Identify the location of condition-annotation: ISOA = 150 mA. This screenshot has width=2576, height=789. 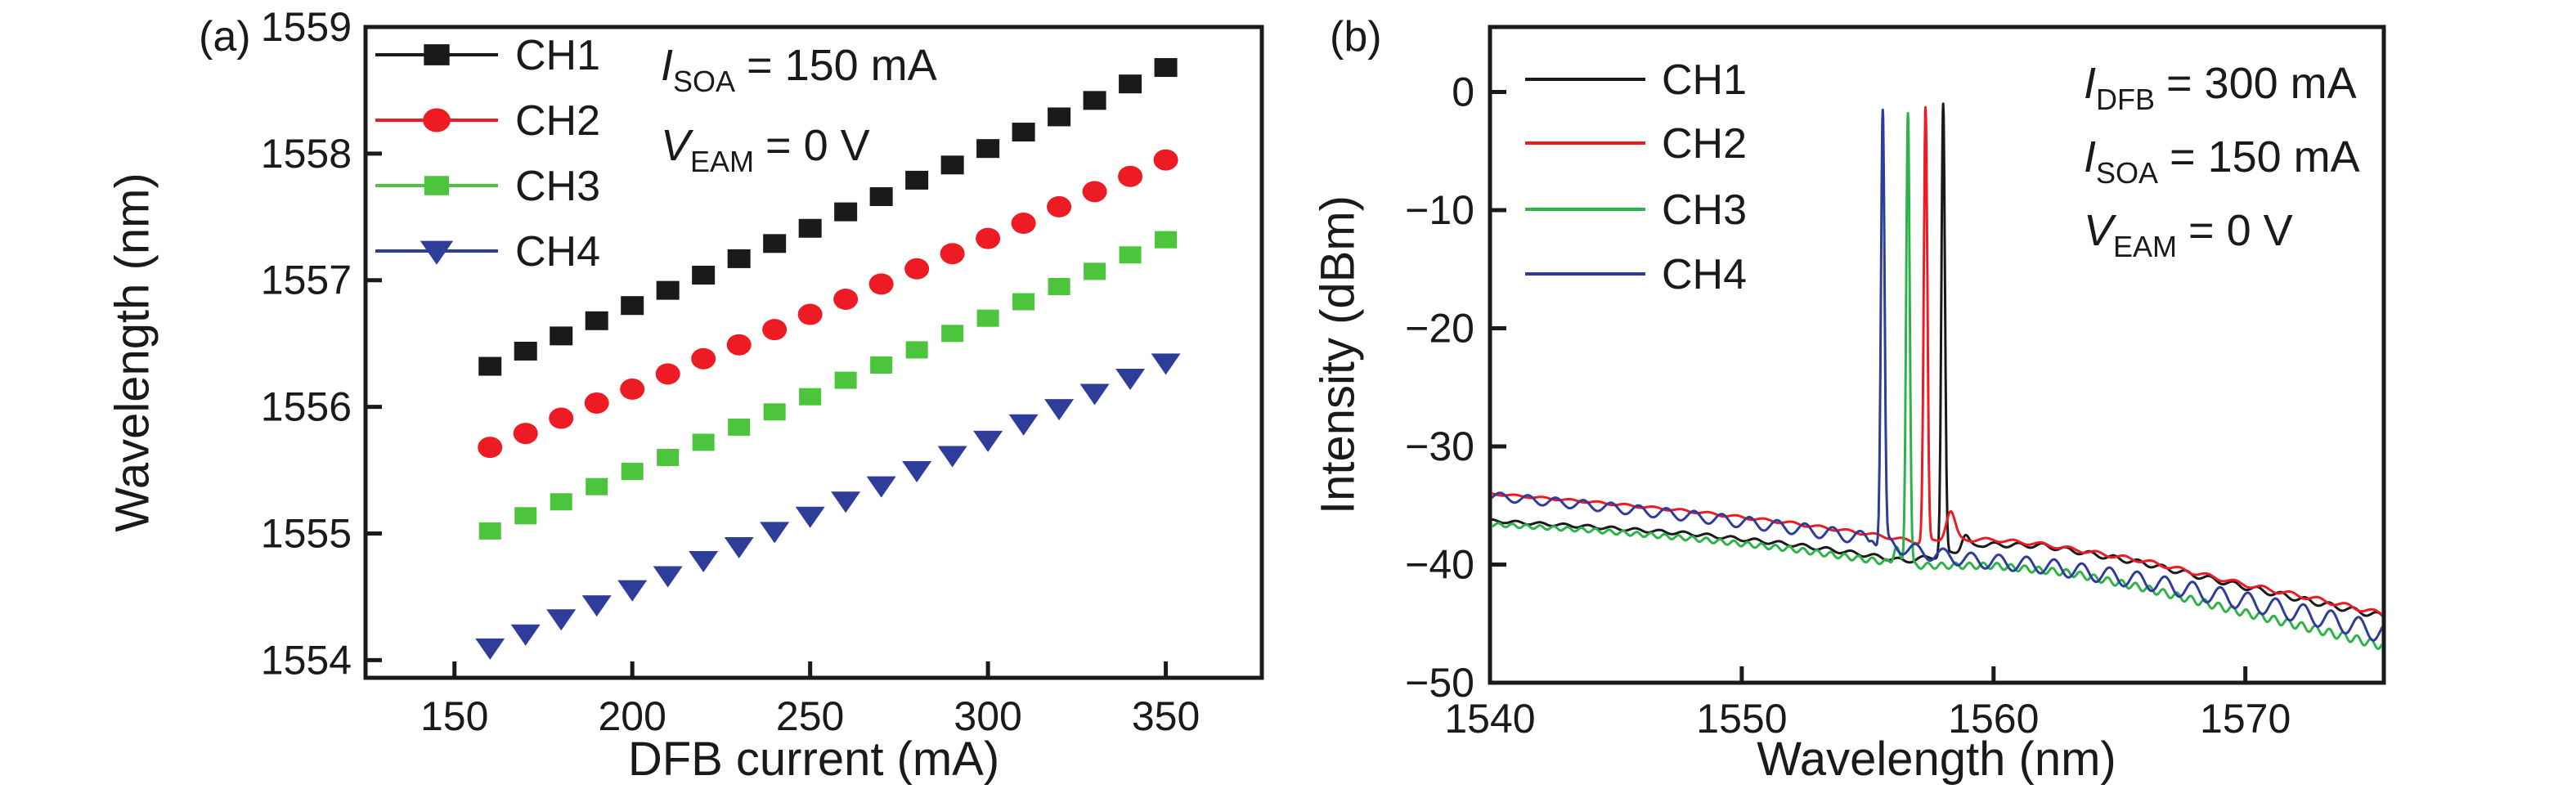
(2222, 161).